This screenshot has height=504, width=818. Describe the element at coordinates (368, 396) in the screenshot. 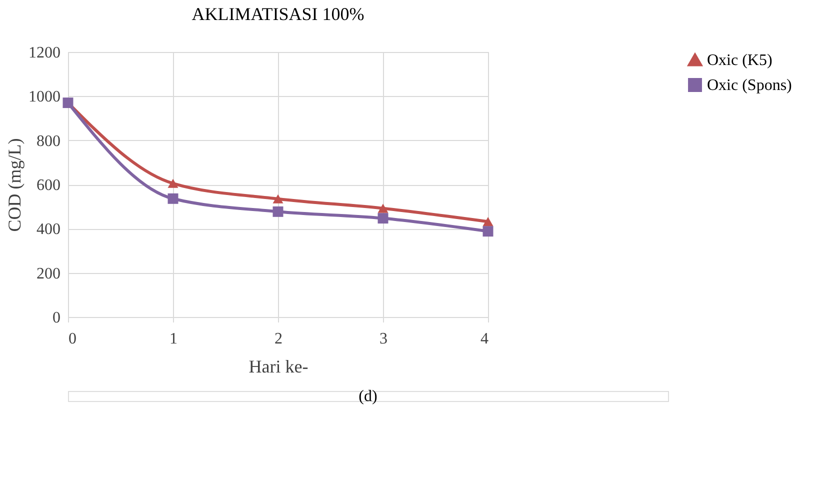

I see `text: (d)` at that location.